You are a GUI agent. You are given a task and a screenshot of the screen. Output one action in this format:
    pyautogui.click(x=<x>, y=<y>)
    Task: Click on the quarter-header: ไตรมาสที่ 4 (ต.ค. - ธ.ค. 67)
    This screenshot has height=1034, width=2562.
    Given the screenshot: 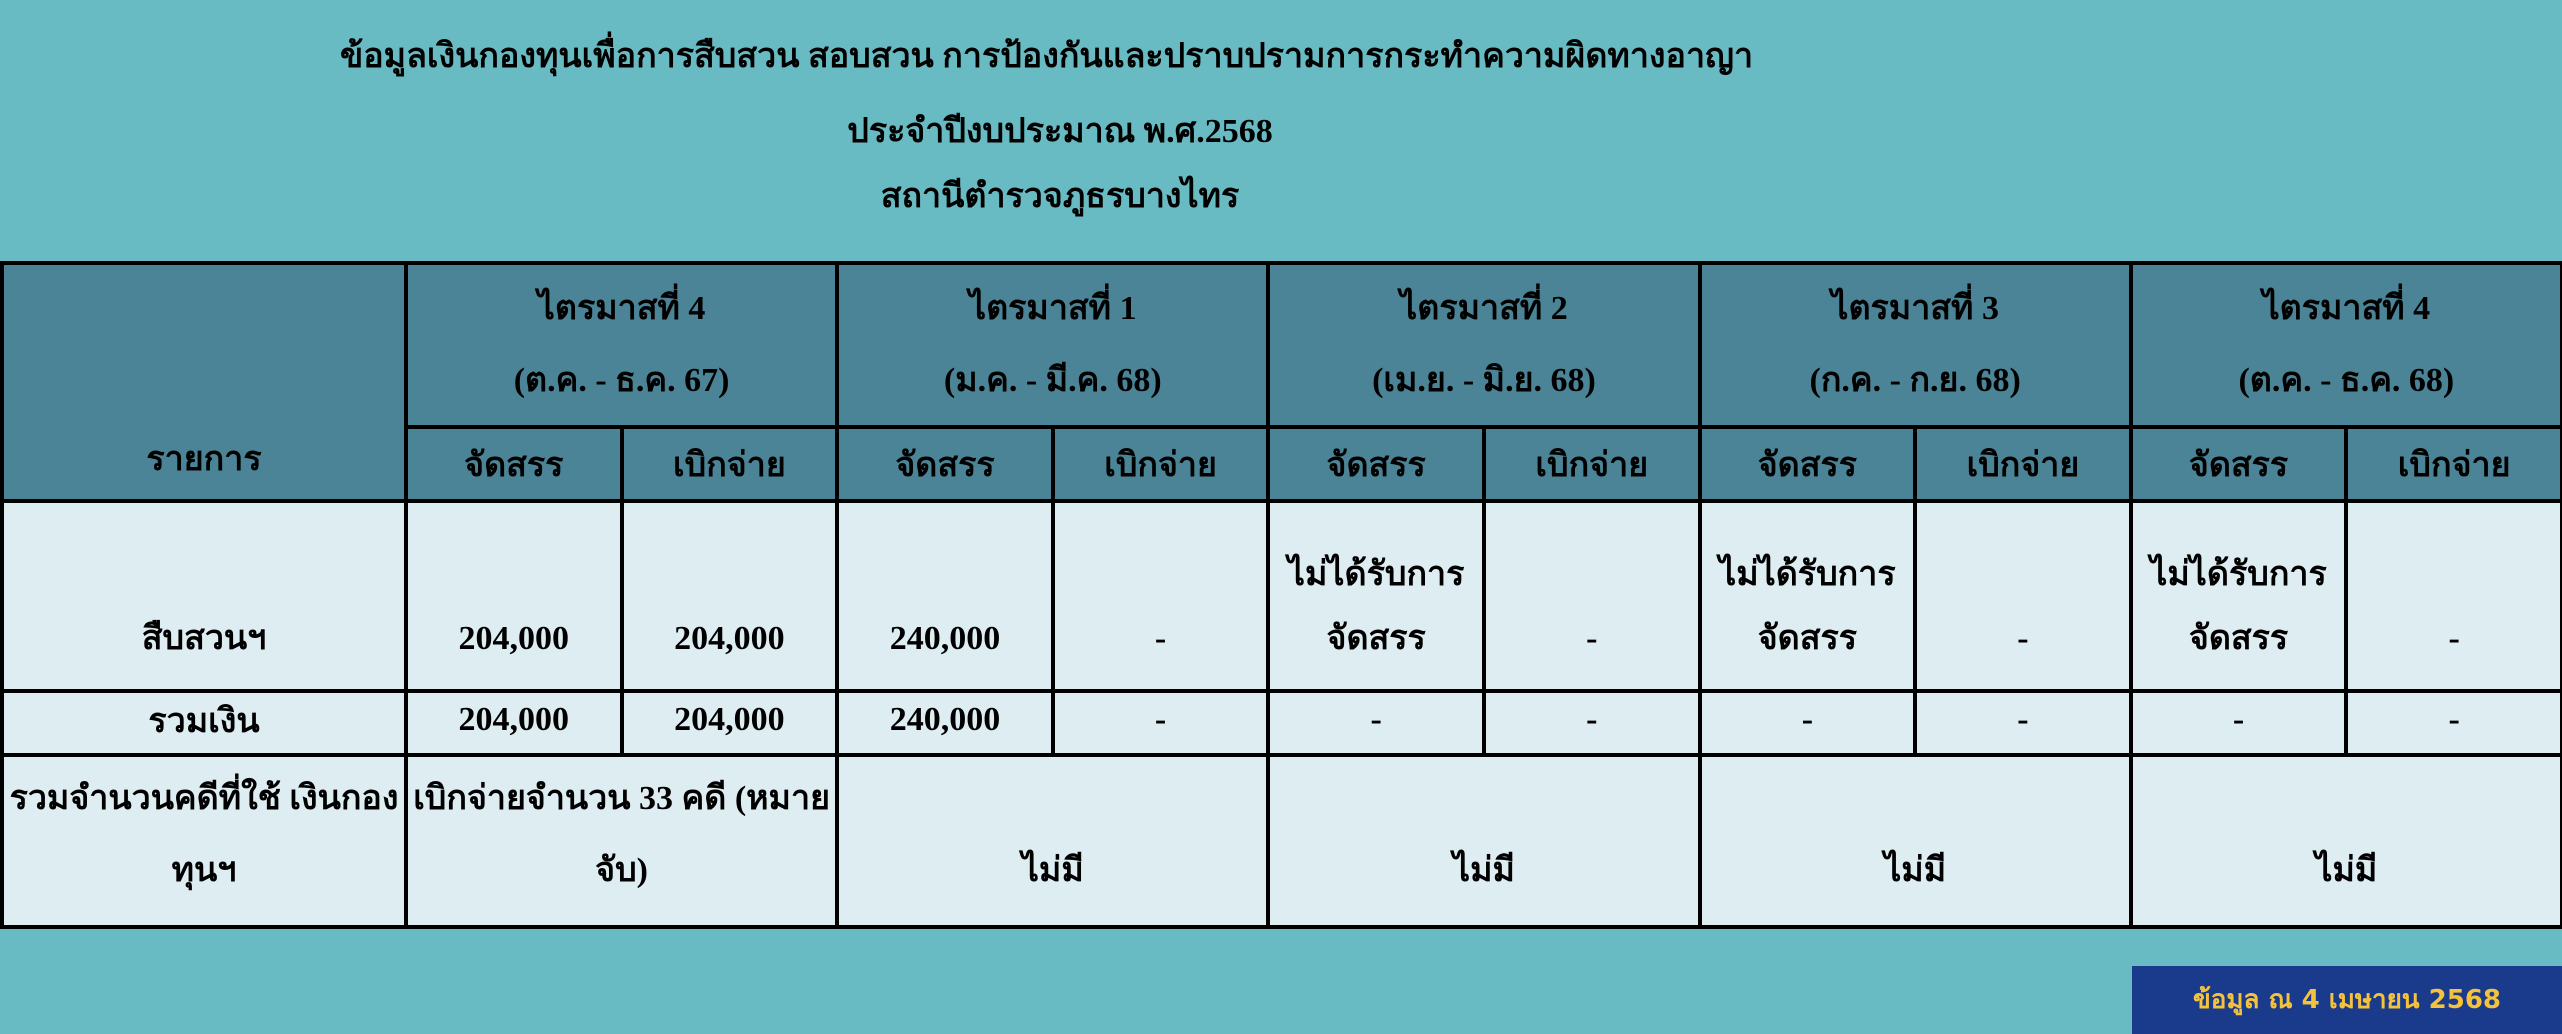 What is the action you would take?
    pyautogui.click(x=621, y=345)
    